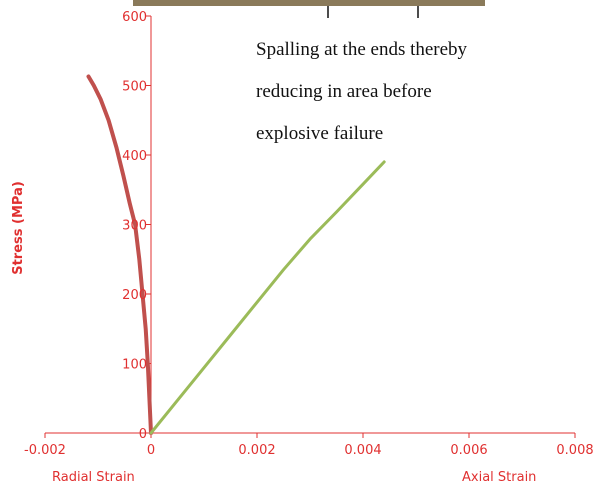  I want to click on x-tick-label: 0, so click(151, 450).